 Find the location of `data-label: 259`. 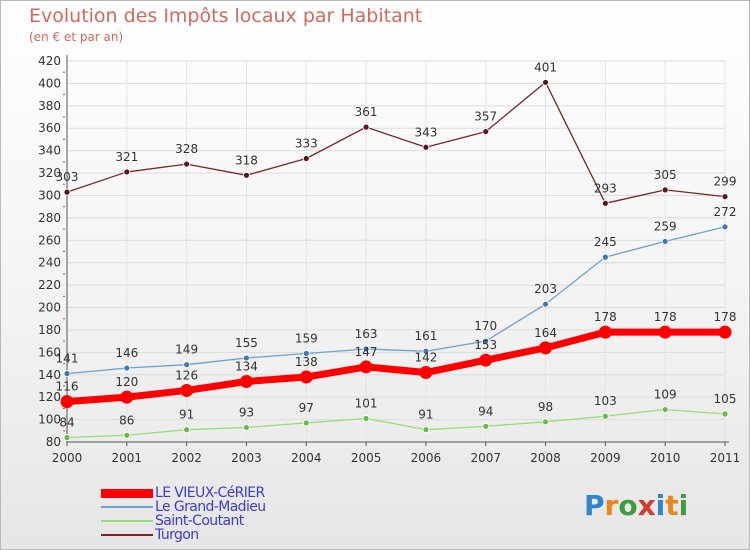

data-label: 259 is located at coordinates (665, 226).